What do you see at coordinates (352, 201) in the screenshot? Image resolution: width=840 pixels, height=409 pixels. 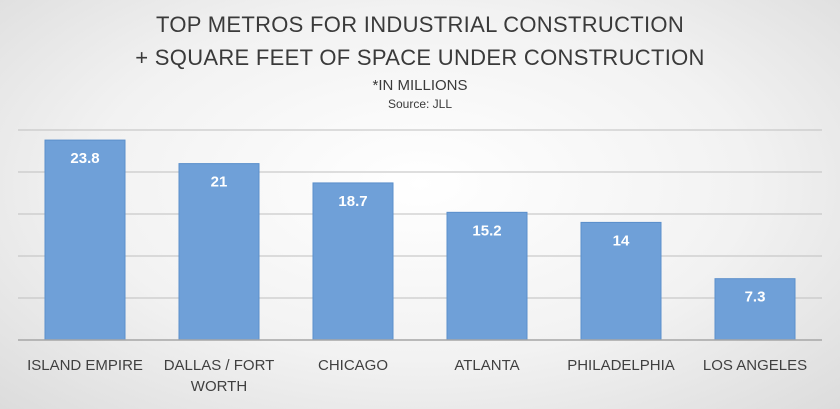 I see `bar-value-label: 18.7` at bounding box center [352, 201].